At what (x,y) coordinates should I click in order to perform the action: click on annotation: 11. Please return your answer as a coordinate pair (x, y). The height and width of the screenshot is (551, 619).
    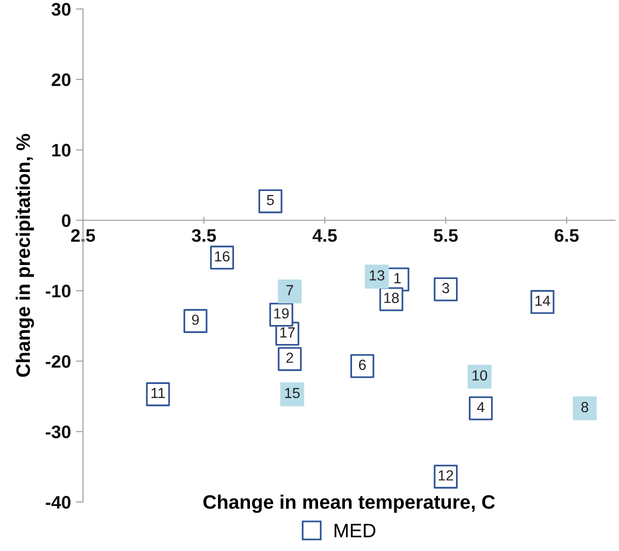
    Looking at the image, I should click on (158, 393).